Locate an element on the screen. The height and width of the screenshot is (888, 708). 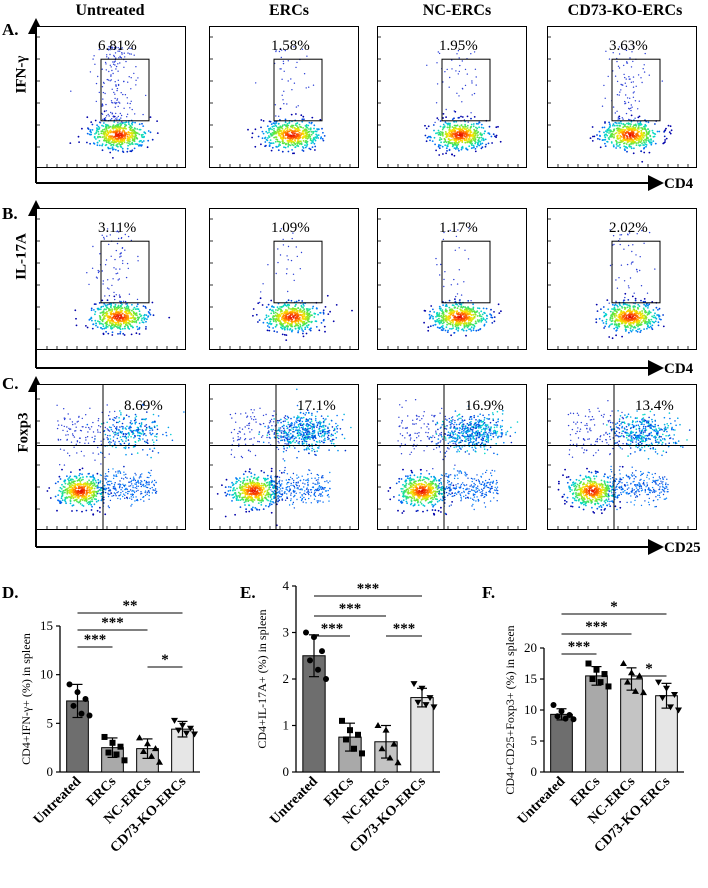
panel-label-d: D. is located at coordinates (10, 592).